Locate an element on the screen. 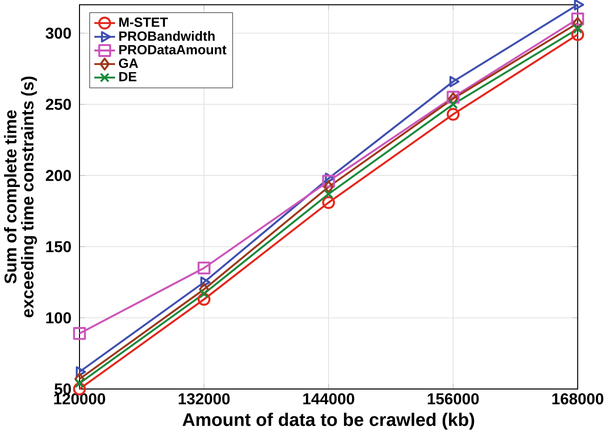 Image resolution: width=608 pixels, height=434 pixels. legend-label: M-STET is located at coordinates (143, 23).